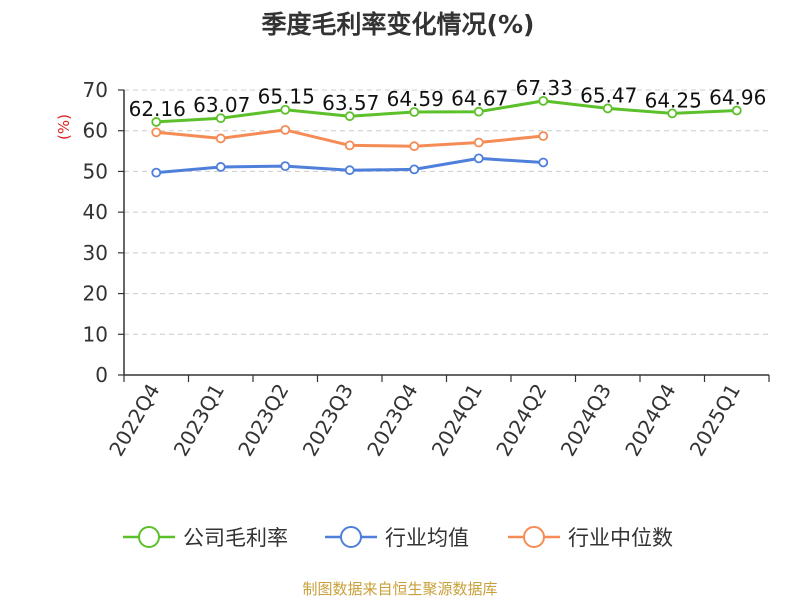  Describe the element at coordinates (650, 420) in the screenshot. I see `x-tick-label: 2024Q4` at that location.